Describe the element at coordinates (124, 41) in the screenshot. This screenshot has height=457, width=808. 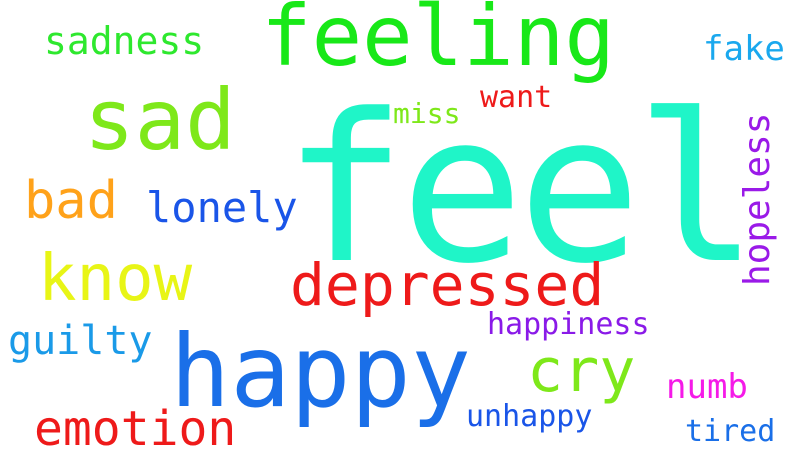
I see `word-sadness: sadness` at that location.